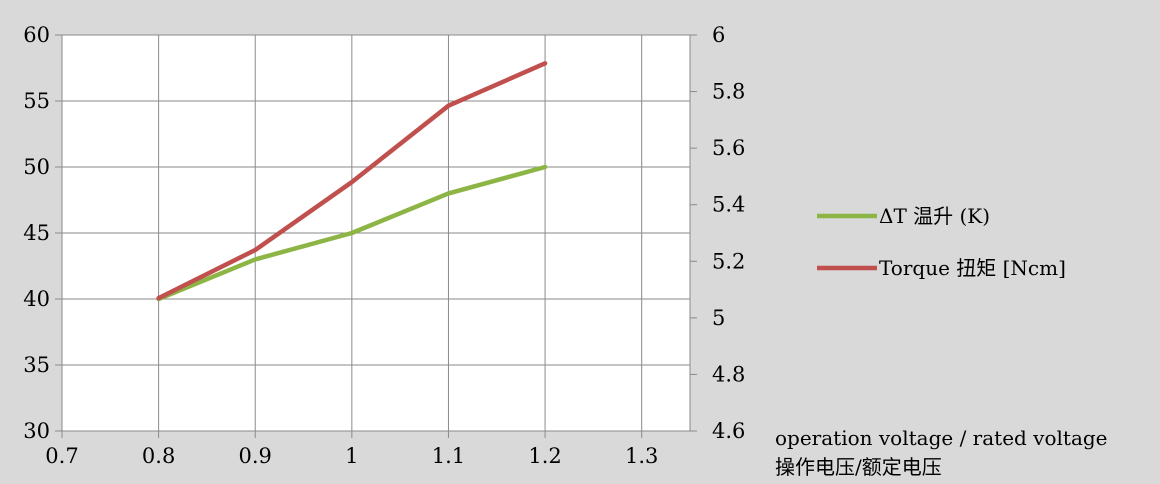 Image resolution: width=1160 pixels, height=484 pixels. I want to click on x-axis-title-cn: 操作电压/额定电压, so click(858, 467).